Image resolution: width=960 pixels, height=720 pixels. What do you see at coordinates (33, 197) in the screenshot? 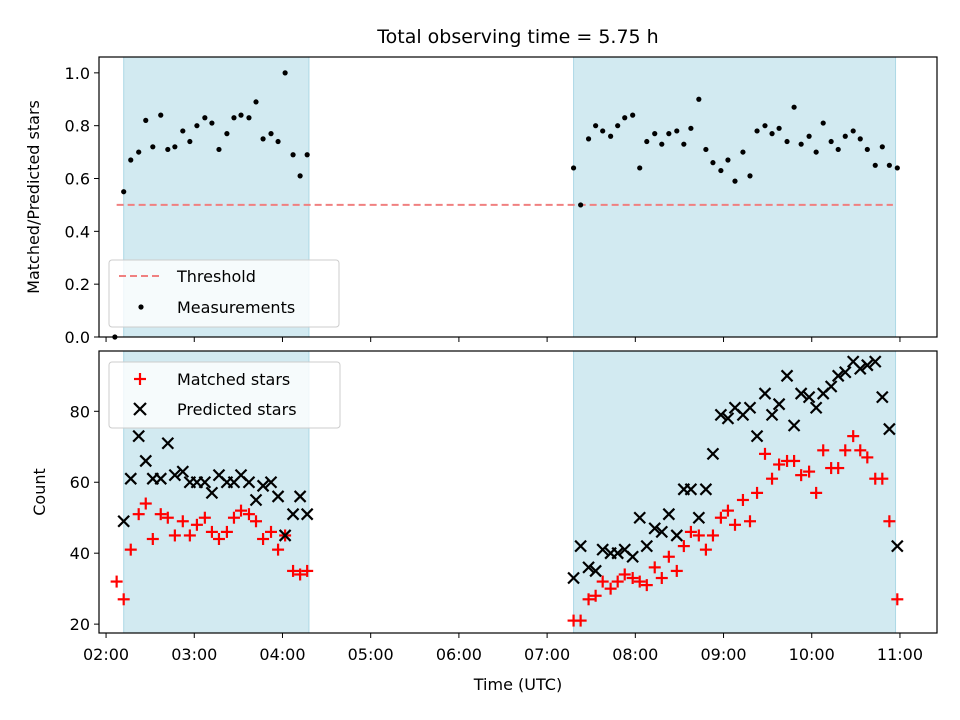
I see `top-y-axis-label: Matched/Predicted stars` at bounding box center [33, 197].